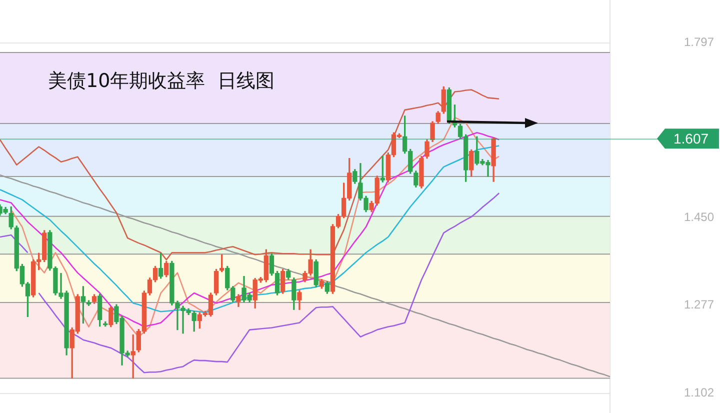 This screenshot has width=720, height=413. Describe the element at coordinates (161, 81) in the screenshot. I see `text: 美债10年期收益率 日线图` at that location.